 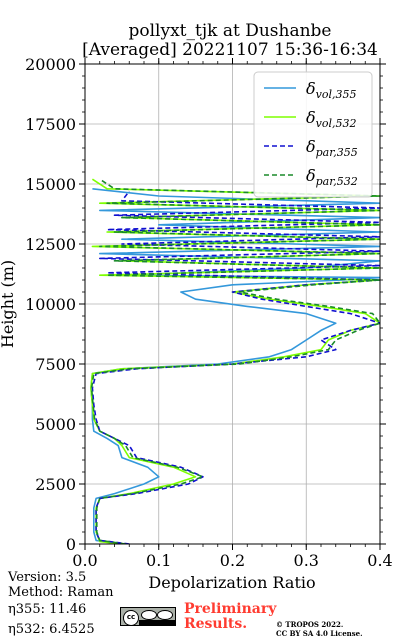 I want to click on y-tick-label: 15000, so click(x=50, y=184).